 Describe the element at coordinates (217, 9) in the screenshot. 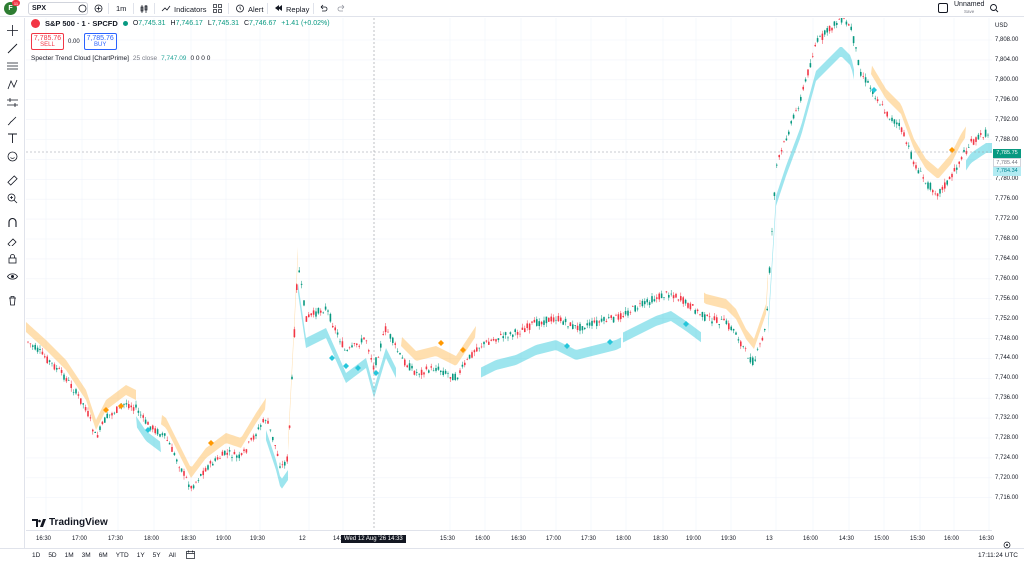

I see `templates-icon` at that location.